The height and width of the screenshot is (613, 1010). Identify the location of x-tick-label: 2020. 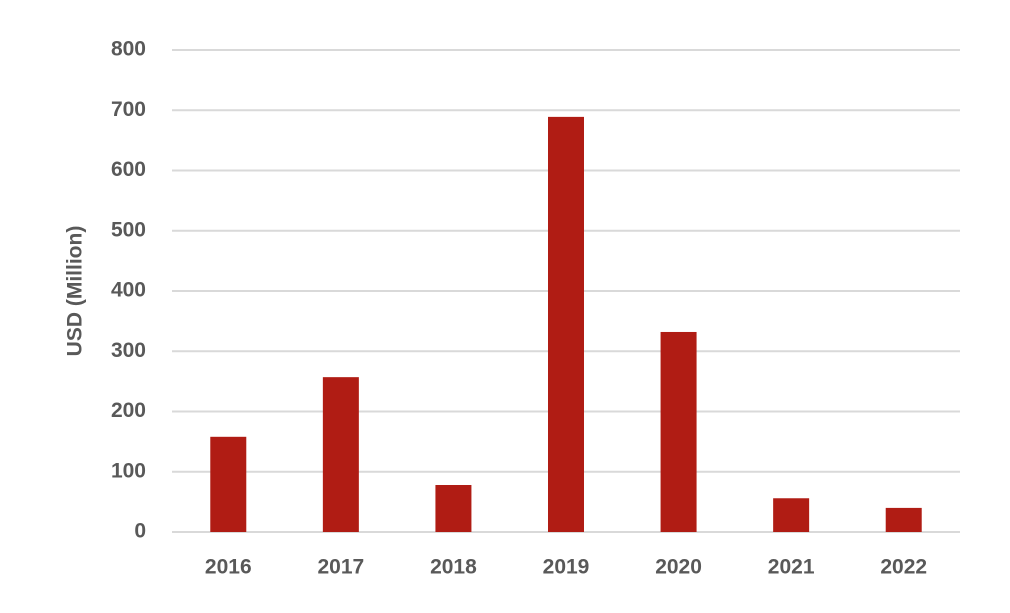
(678, 567).